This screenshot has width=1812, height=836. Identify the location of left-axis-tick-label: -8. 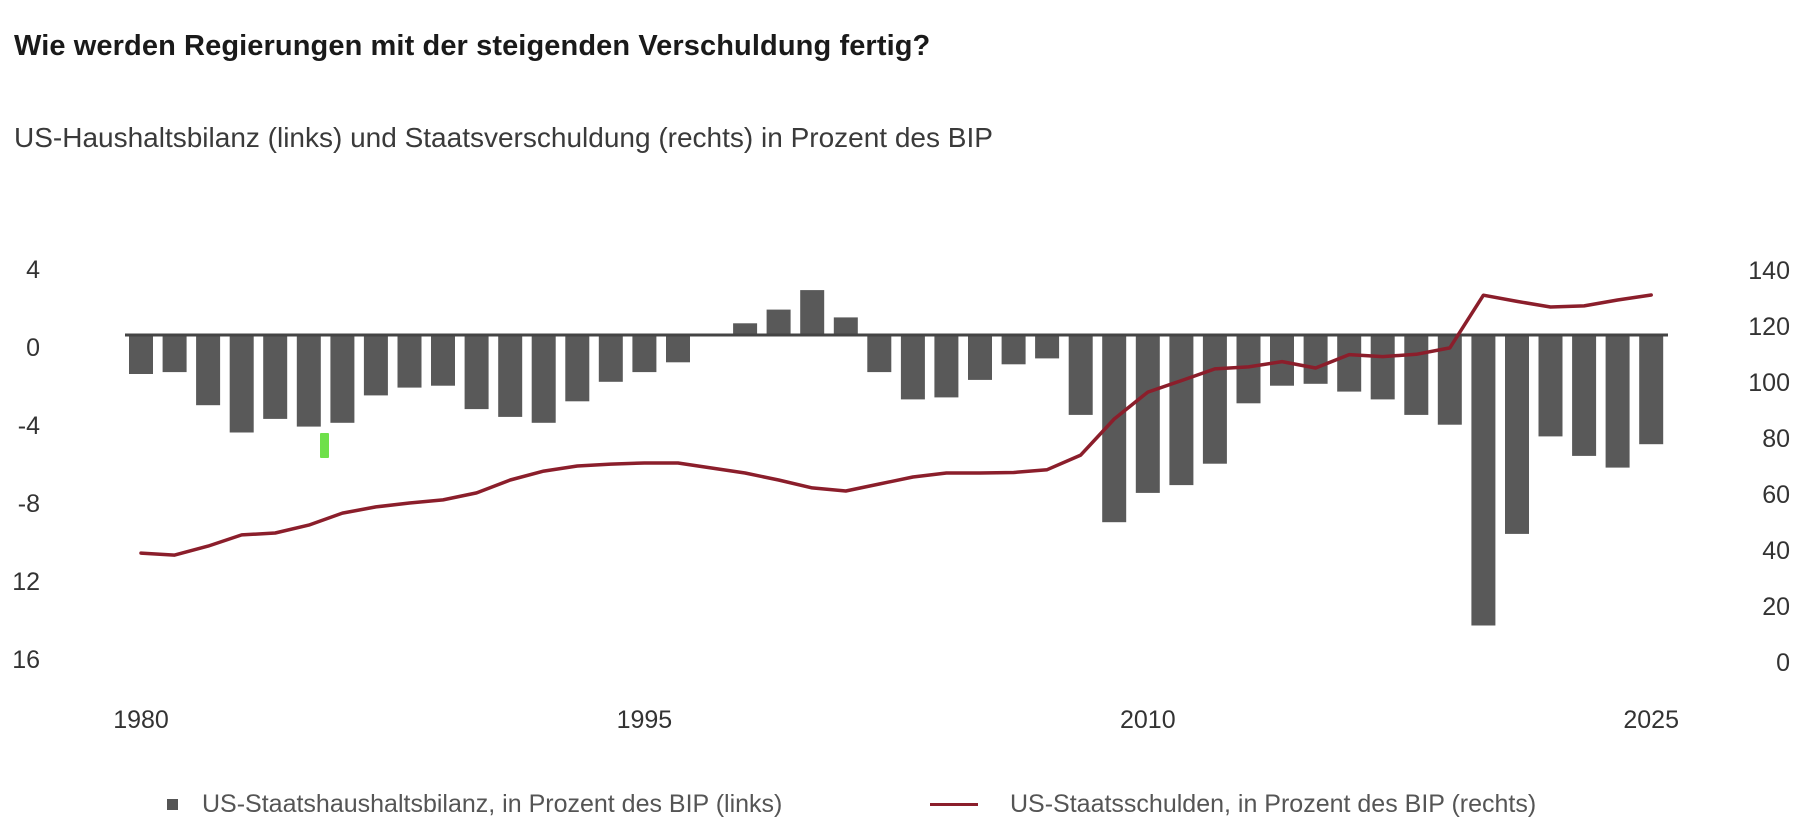
(29, 504).